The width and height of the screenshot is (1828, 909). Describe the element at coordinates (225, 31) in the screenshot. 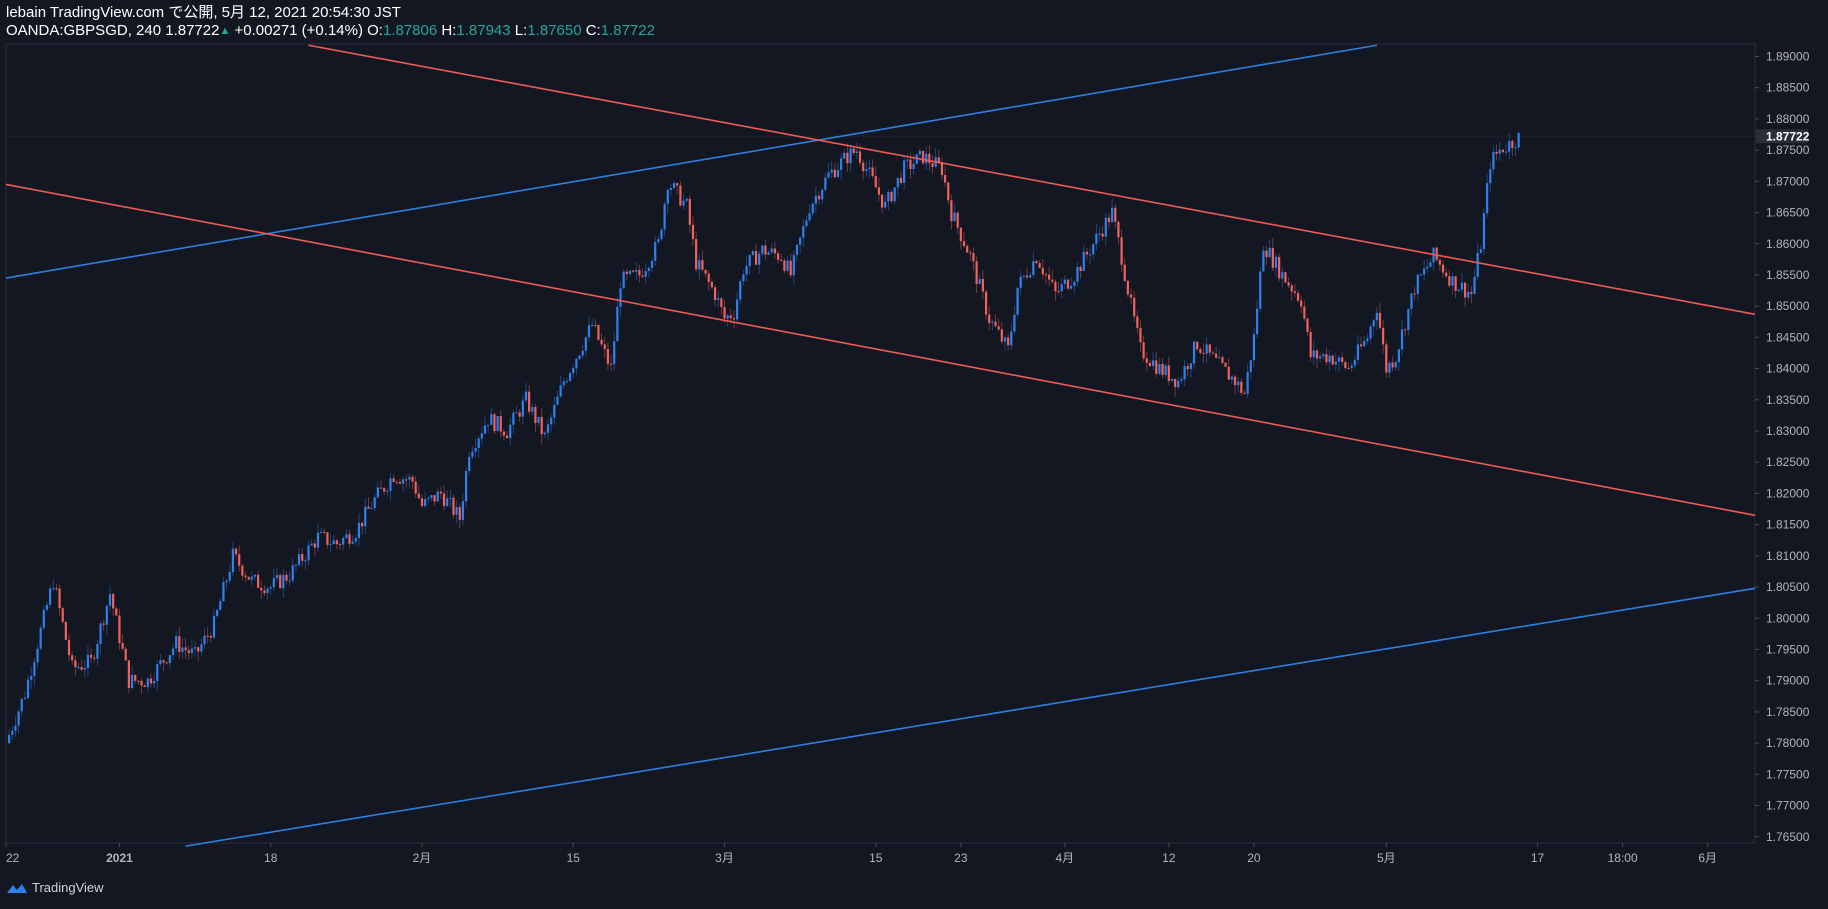

I see `up-arrow-icon: ▲` at that location.